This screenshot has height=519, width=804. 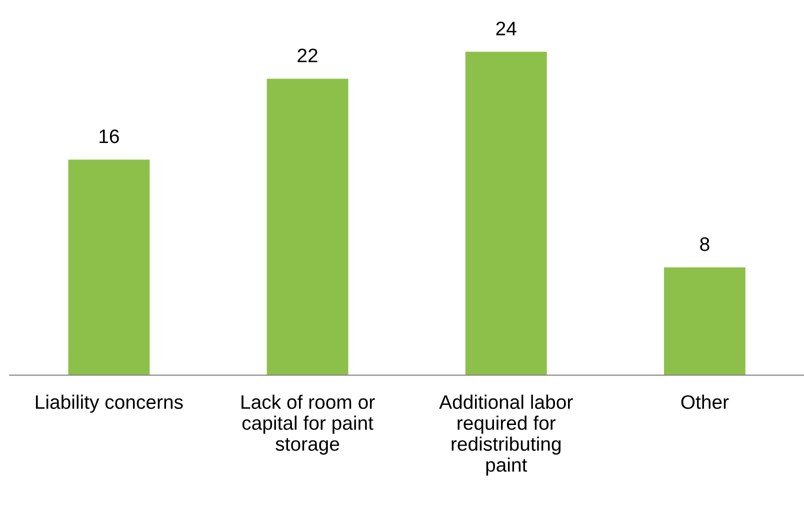 What do you see at coordinates (109, 403) in the screenshot?
I see `x-tick-label: Liability concerns` at bounding box center [109, 403].